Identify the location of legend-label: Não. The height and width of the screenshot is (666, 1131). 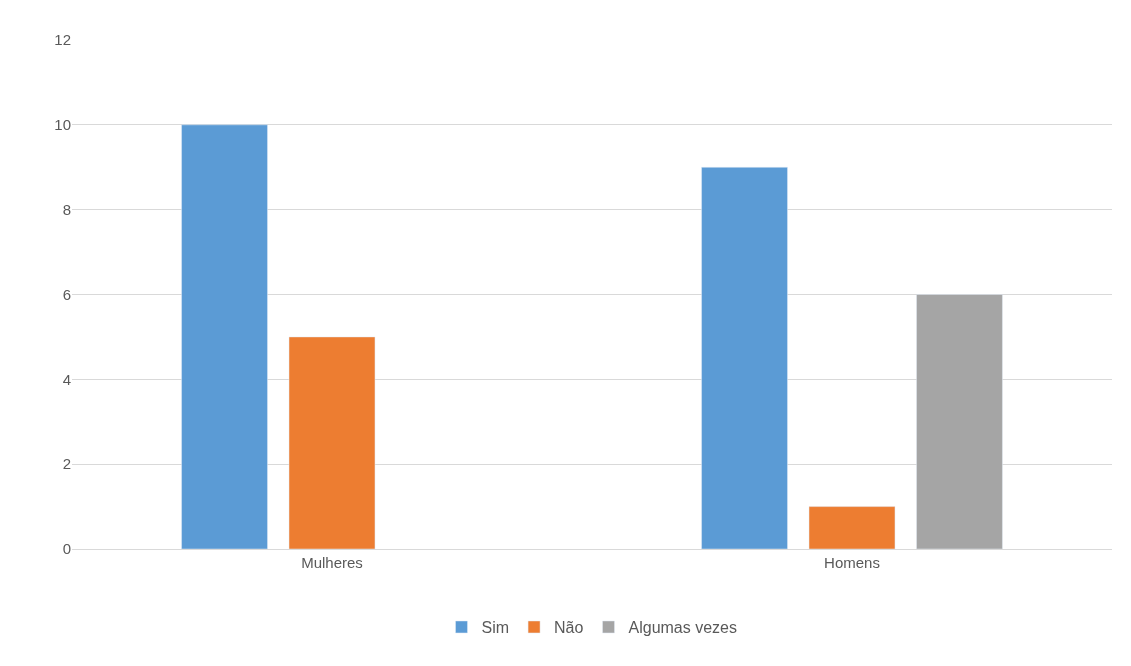
(569, 628).